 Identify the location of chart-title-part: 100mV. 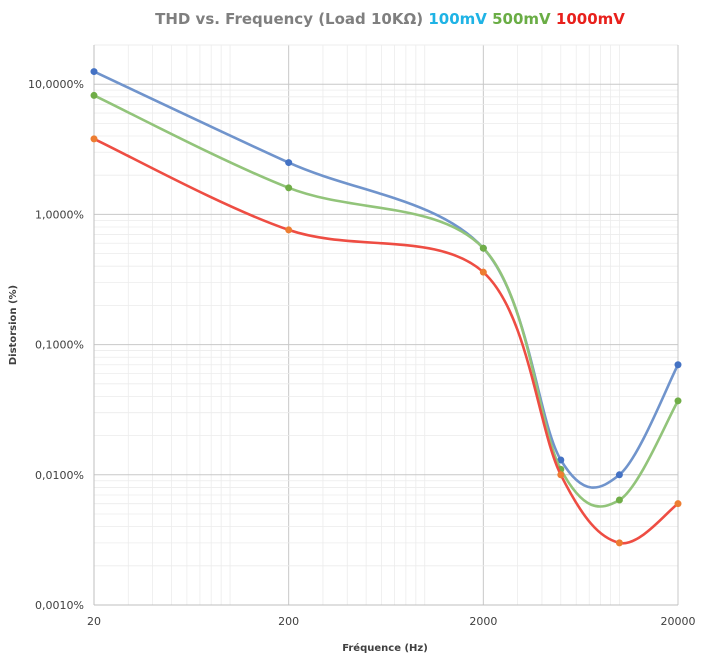
(460, 19).